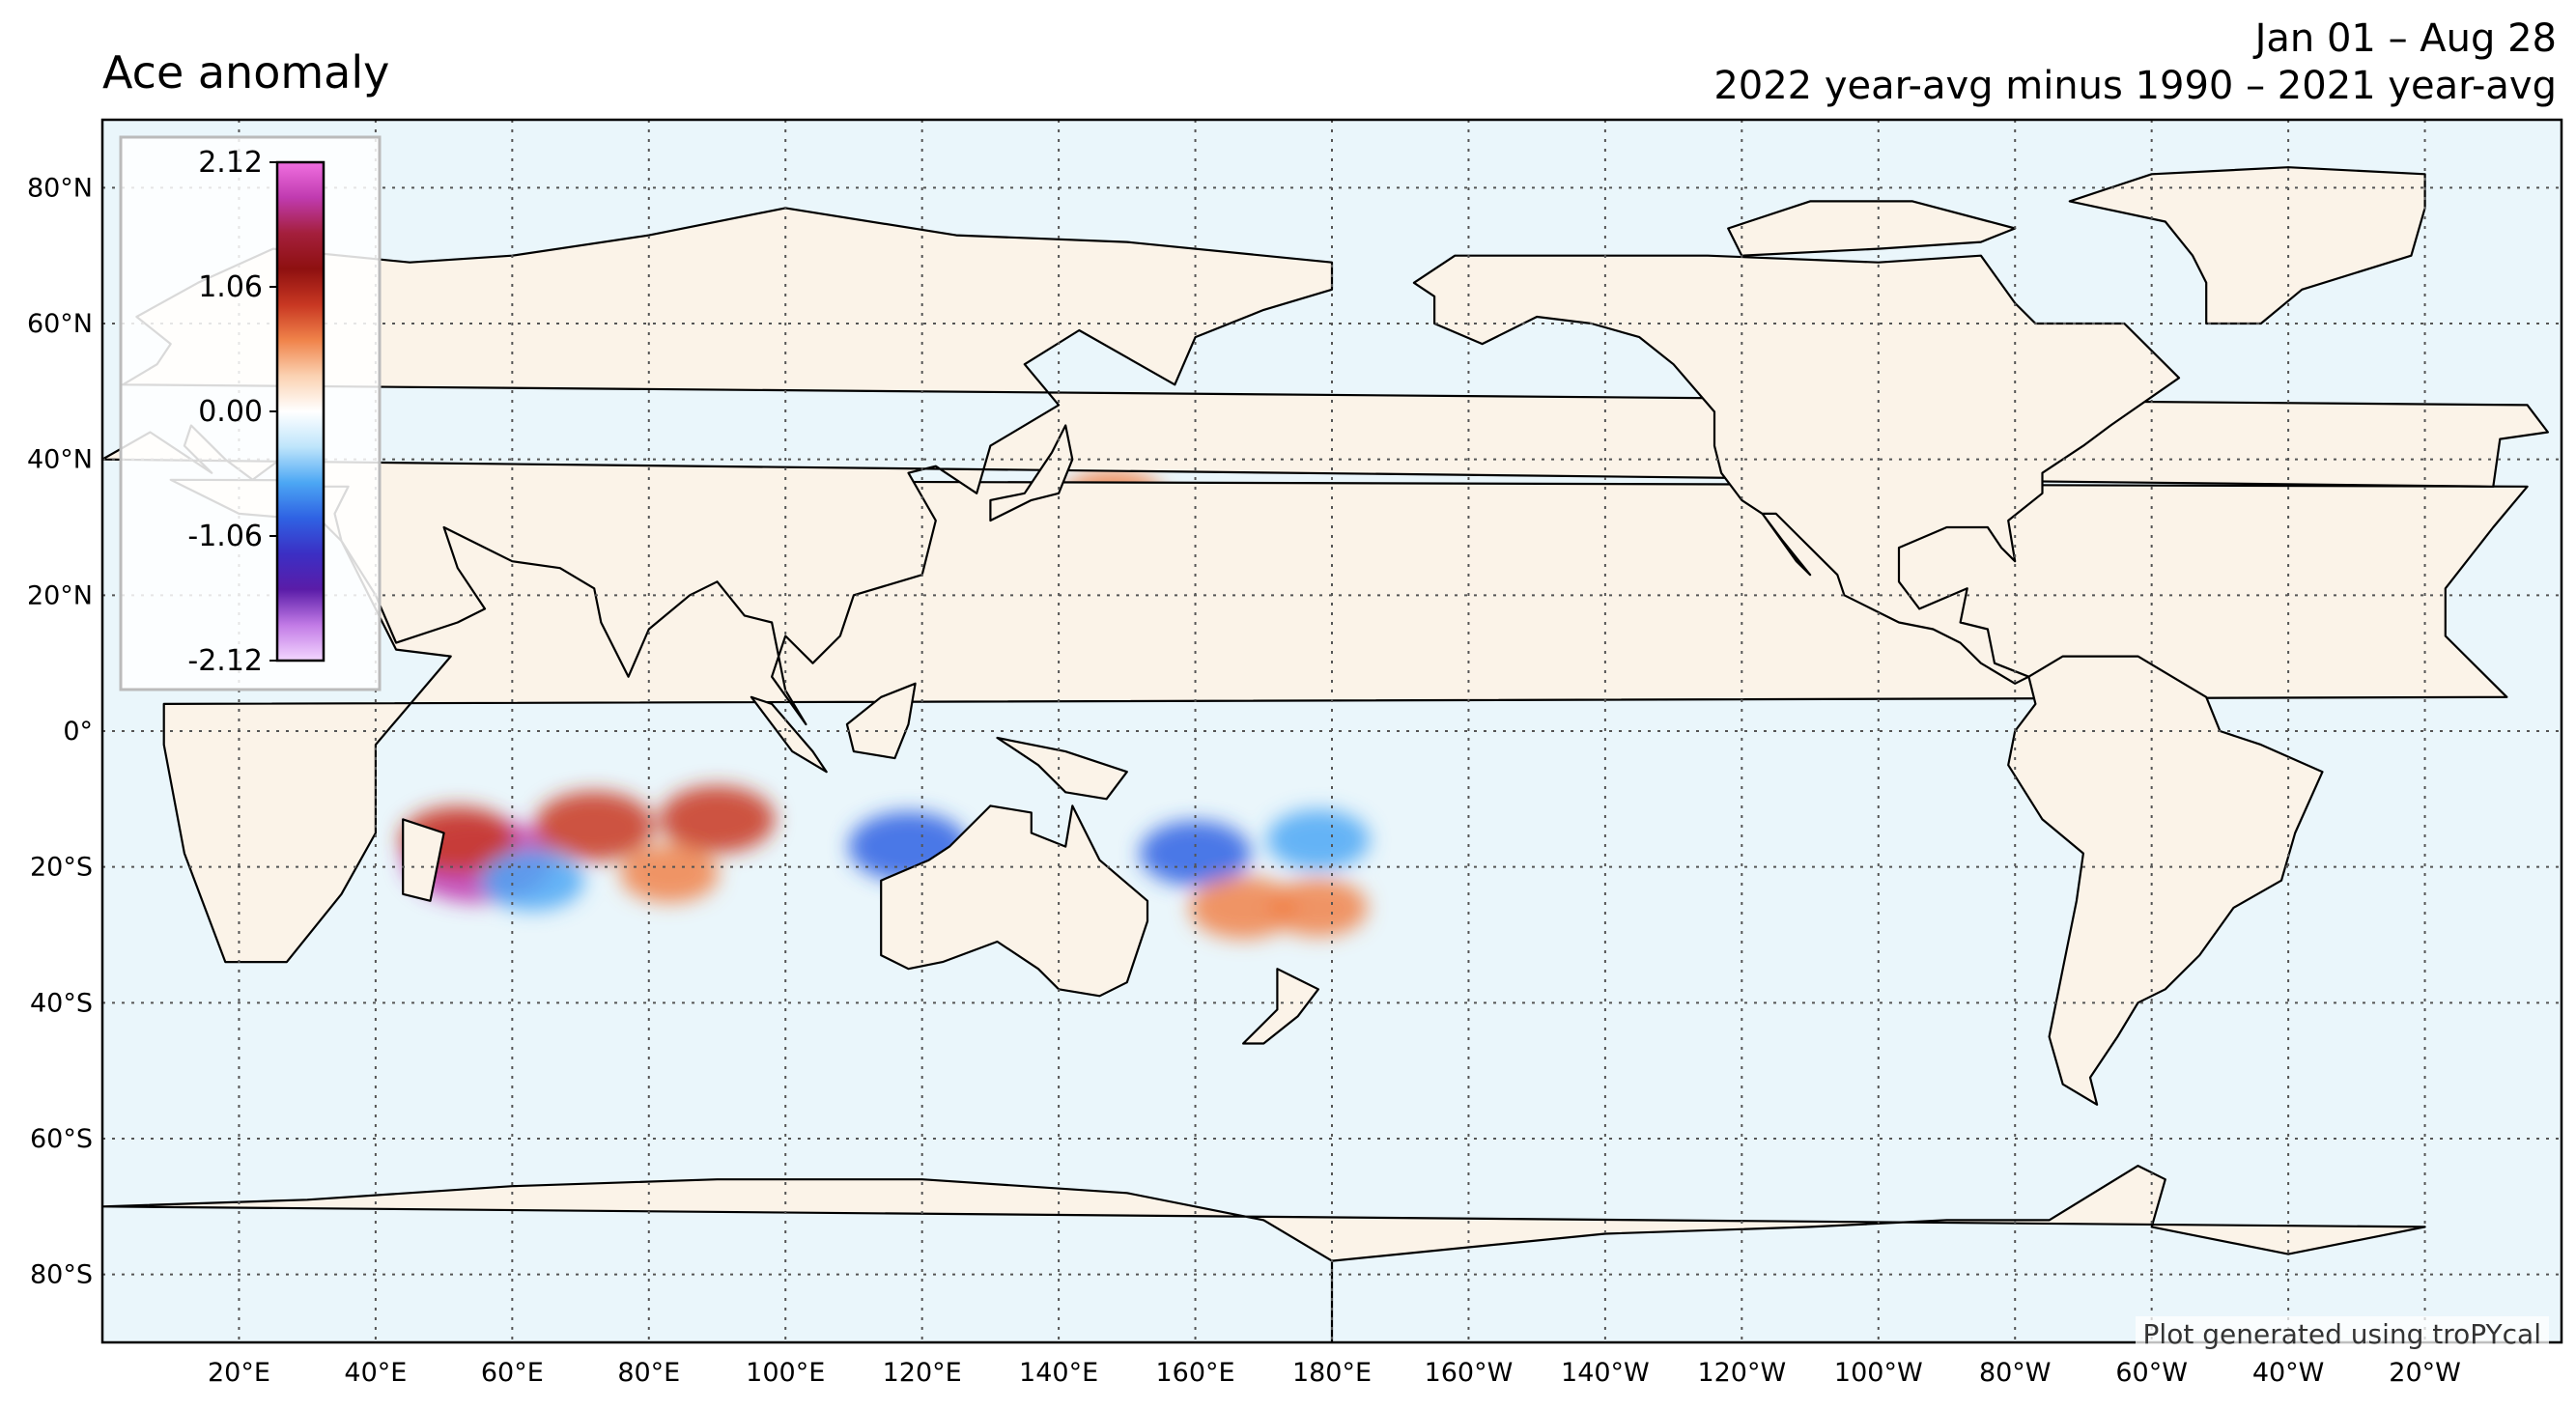 Image resolution: width=2576 pixels, height=1410 pixels. What do you see at coordinates (881, 721) in the screenshot?
I see `borneo-landmass` at bounding box center [881, 721].